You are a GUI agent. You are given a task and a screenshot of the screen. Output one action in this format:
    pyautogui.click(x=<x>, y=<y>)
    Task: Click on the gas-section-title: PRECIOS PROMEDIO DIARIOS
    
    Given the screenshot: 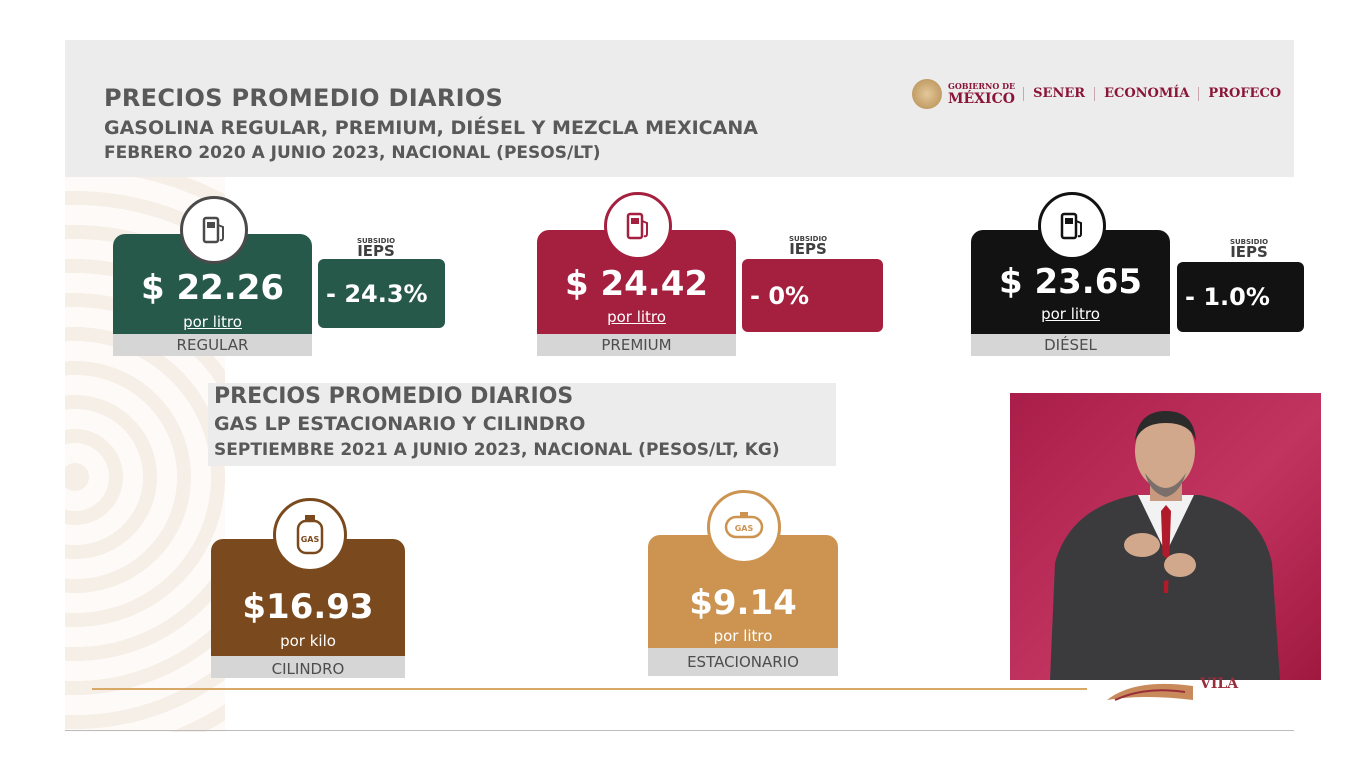 What is the action you would take?
    pyautogui.click(x=394, y=396)
    